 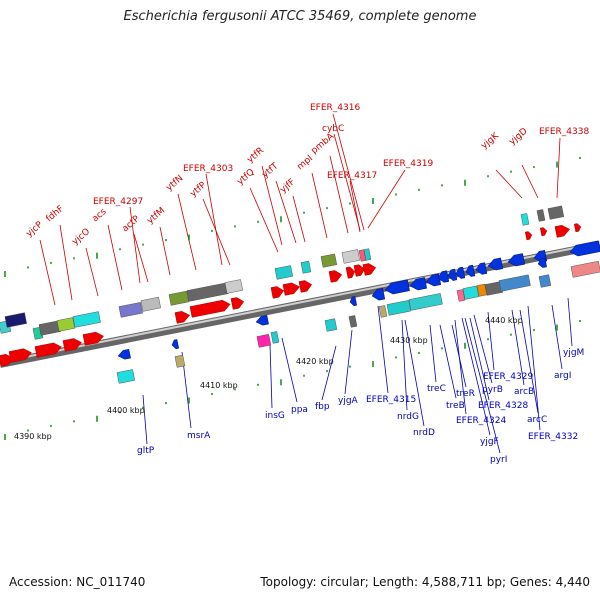 I want to click on gene-label: pmbA, so click(x=323, y=143).